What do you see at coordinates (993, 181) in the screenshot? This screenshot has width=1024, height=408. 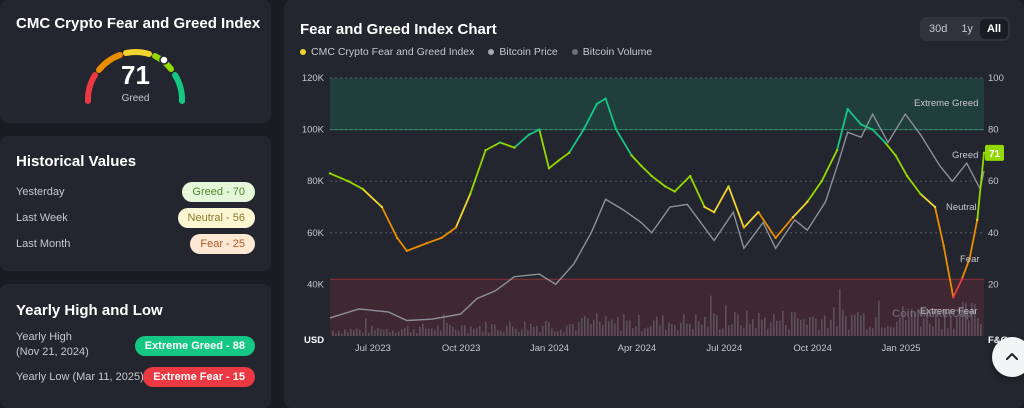 I see `y-right-tick-label: 60` at bounding box center [993, 181].